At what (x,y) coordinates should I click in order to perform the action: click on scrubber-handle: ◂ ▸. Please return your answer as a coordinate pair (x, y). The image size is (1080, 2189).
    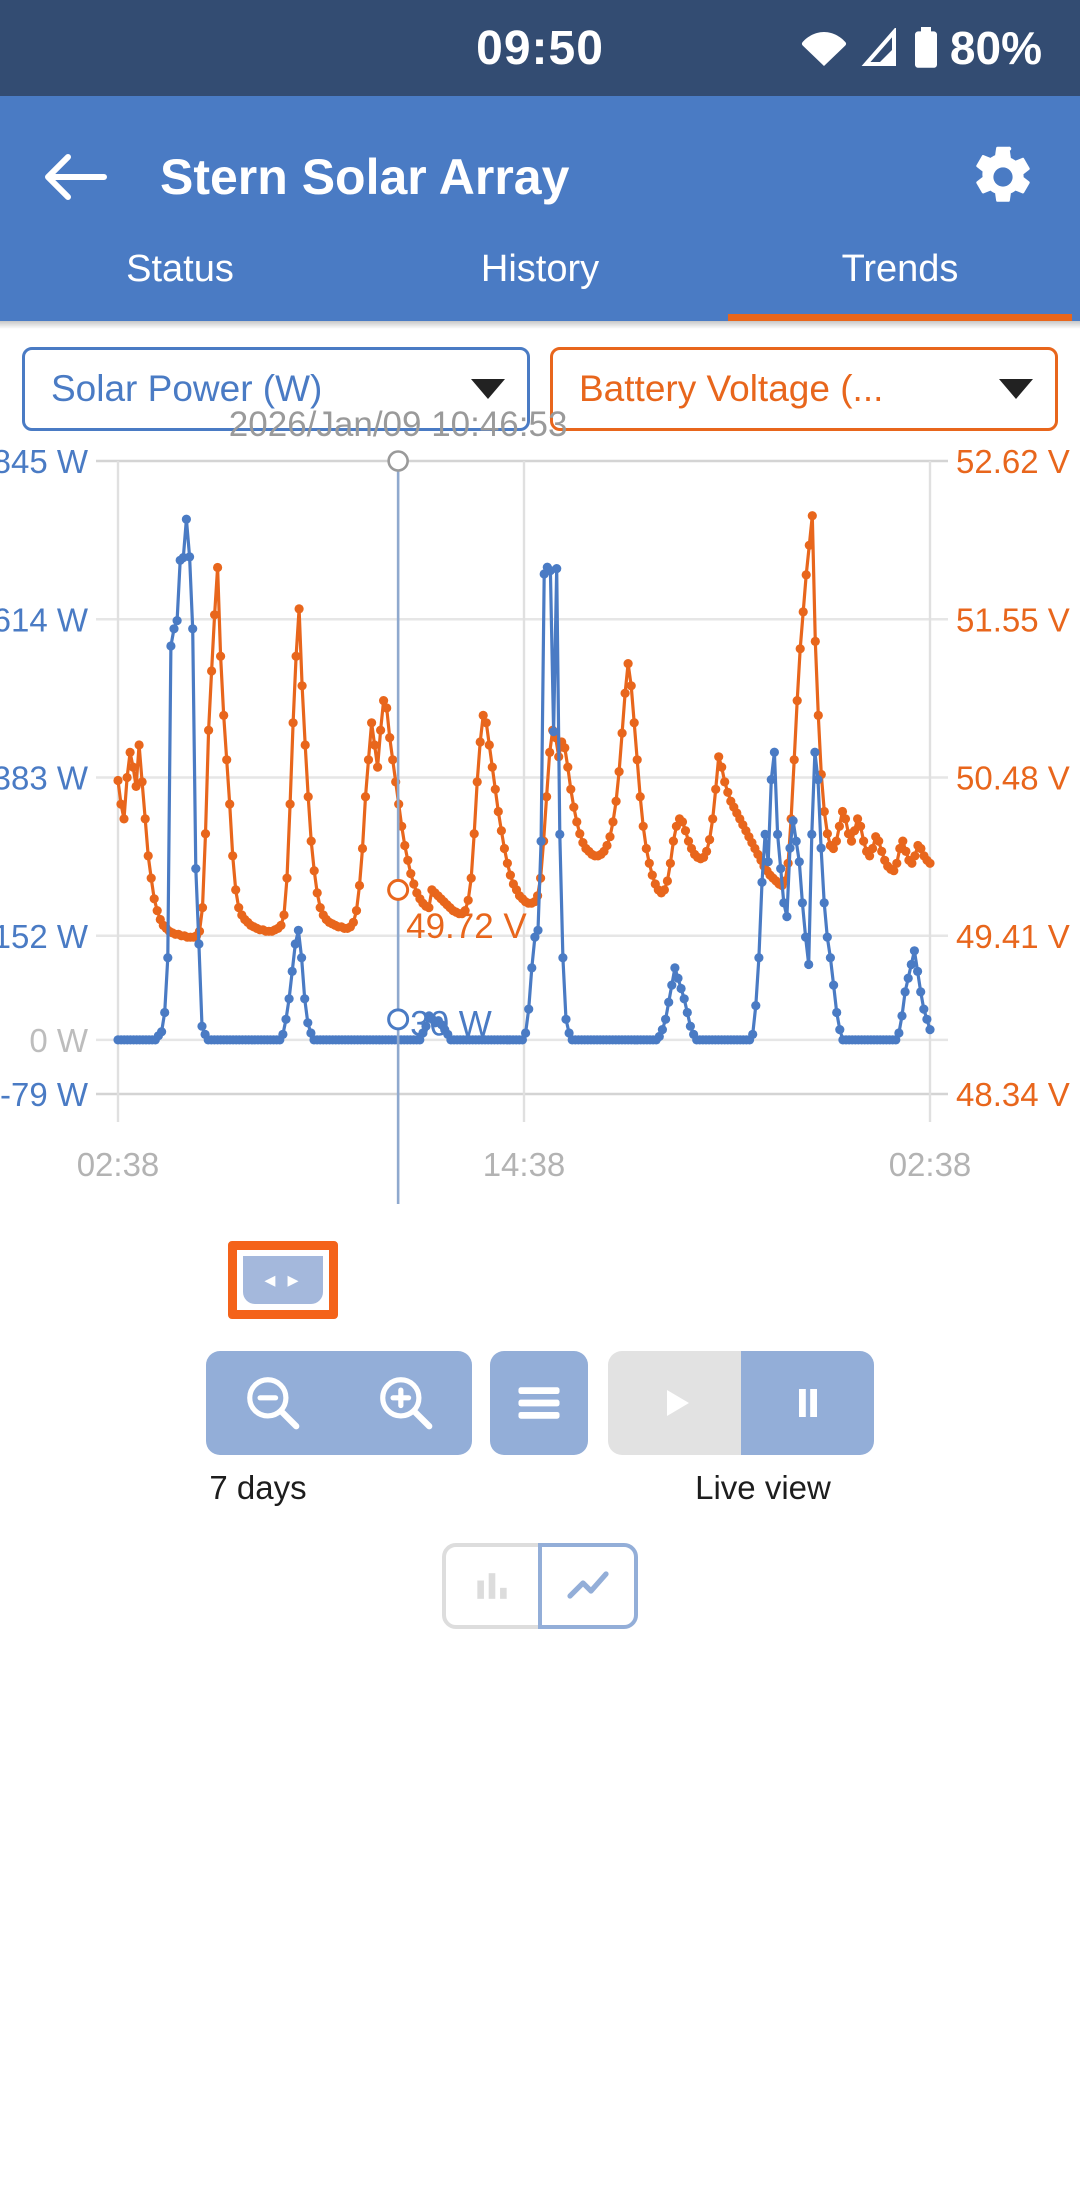
    Looking at the image, I should click on (283, 1280).